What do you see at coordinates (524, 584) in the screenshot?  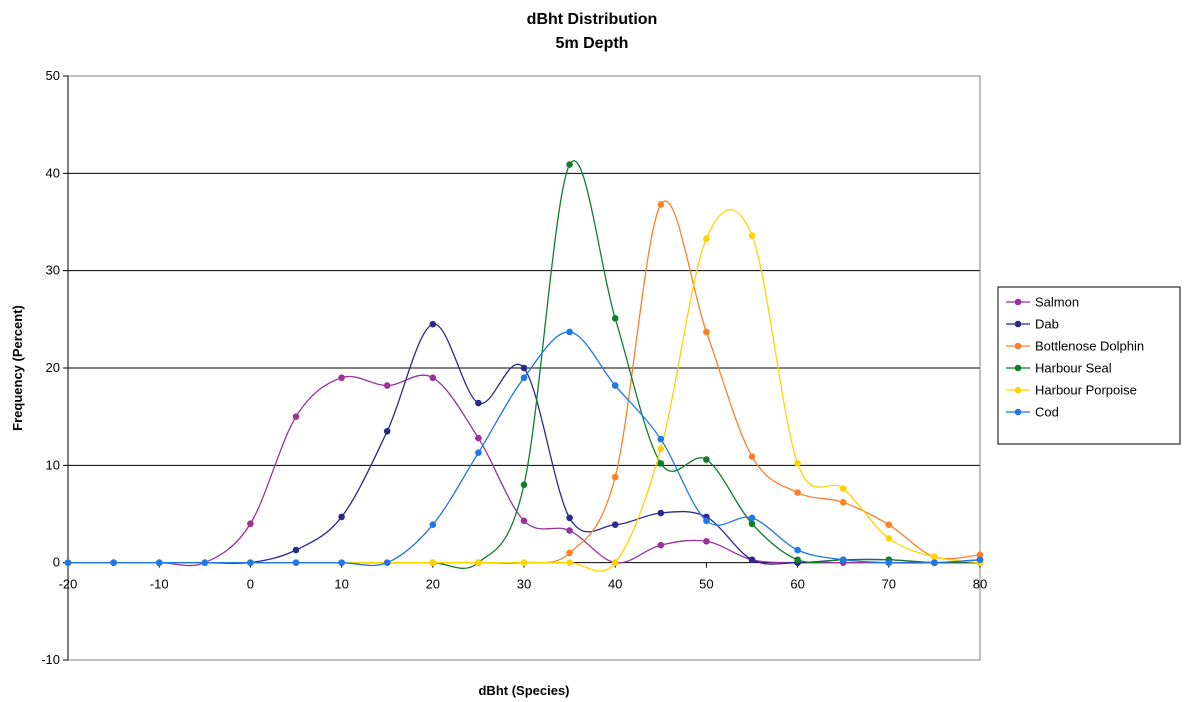 I see `x-tick-label: 30` at bounding box center [524, 584].